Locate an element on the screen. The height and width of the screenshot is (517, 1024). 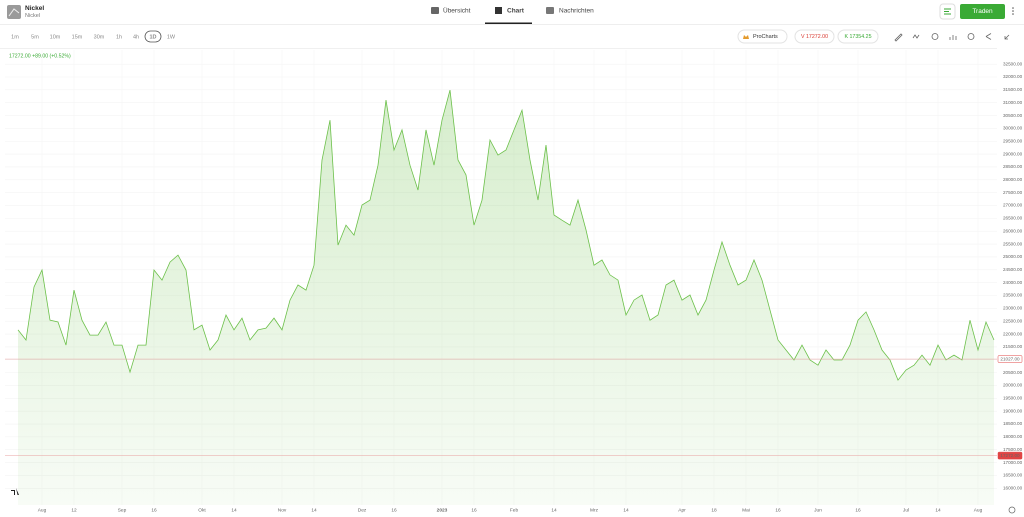
x-tick-label: Okt is located at coordinates (202, 510).